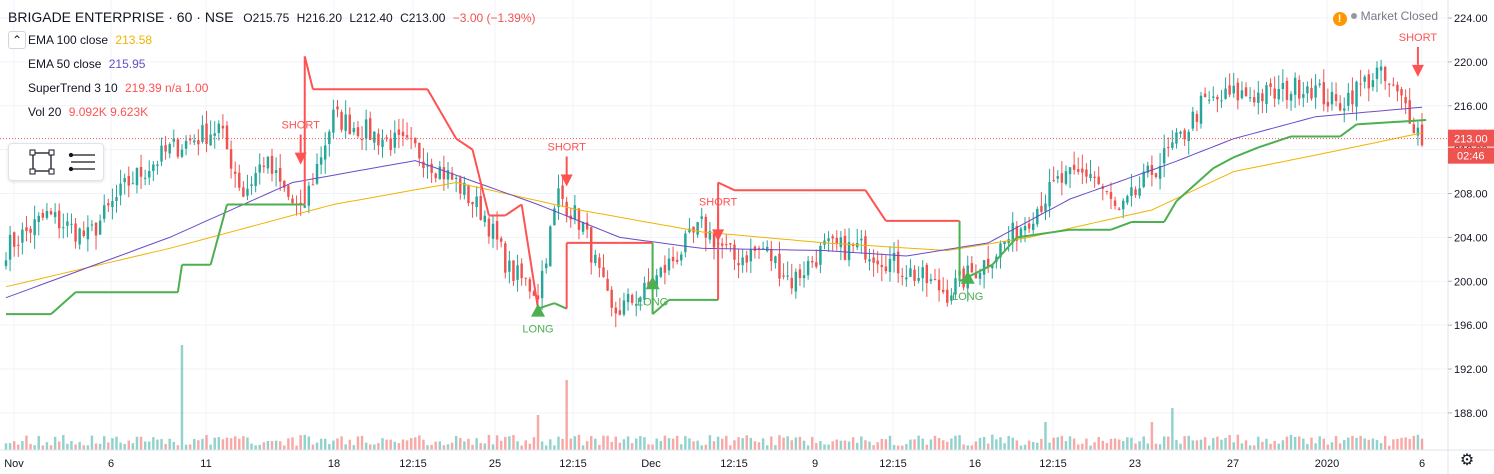 The image size is (1494, 474). What do you see at coordinates (42, 162) in the screenshot?
I see `rectangle-icon` at bounding box center [42, 162].